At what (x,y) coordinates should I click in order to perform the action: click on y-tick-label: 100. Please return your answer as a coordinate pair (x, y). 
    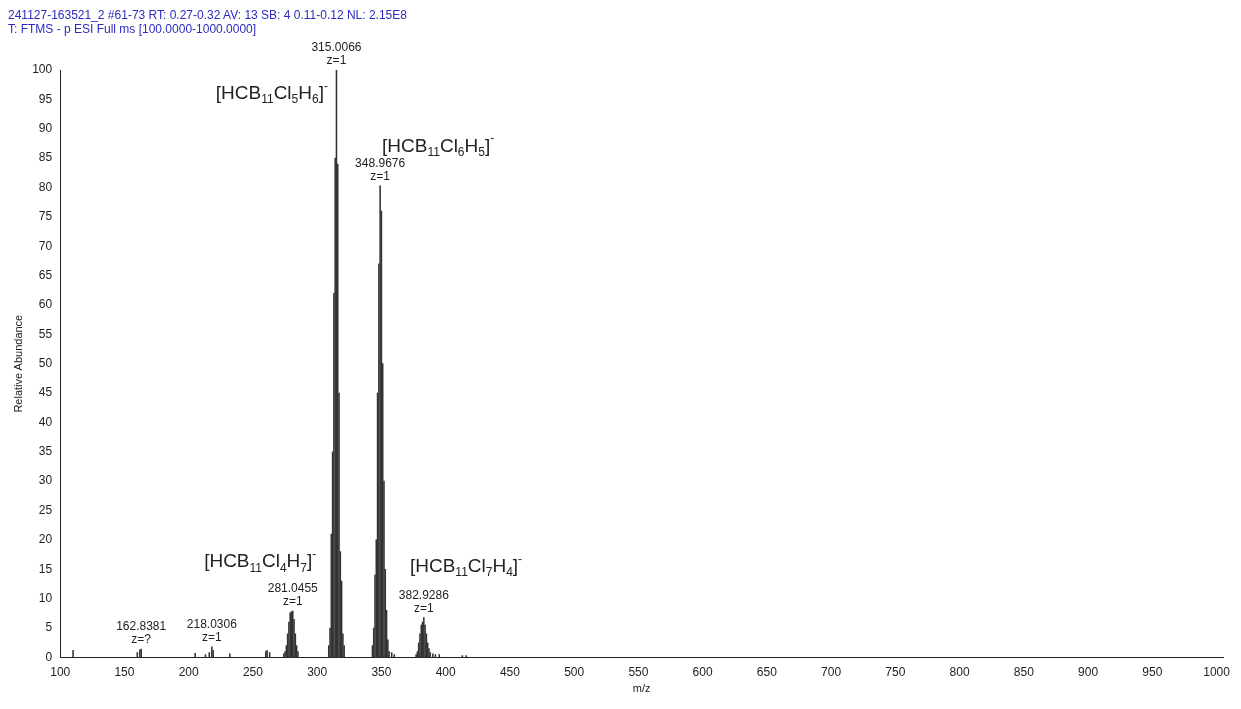
    Looking at the image, I should click on (42, 69).